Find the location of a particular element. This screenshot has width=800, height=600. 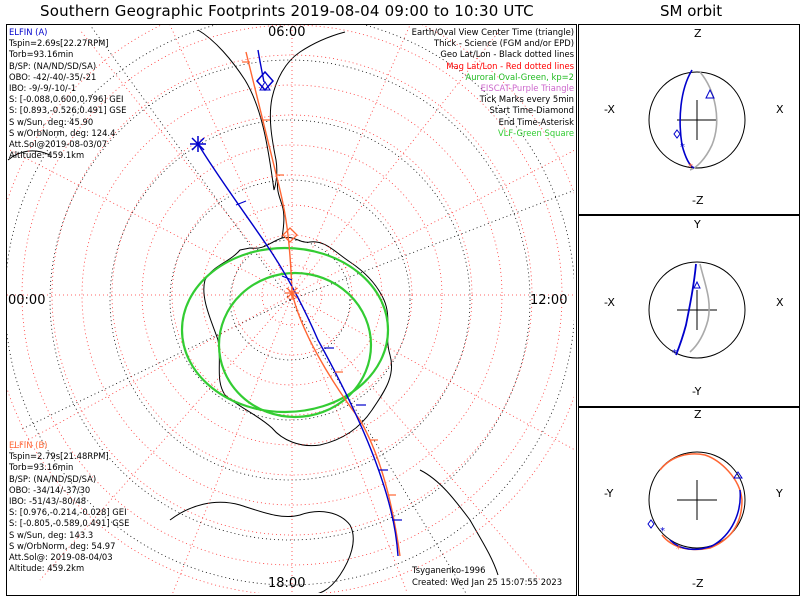

sm1-elfin-b-orbit is located at coordinates (703, 121).